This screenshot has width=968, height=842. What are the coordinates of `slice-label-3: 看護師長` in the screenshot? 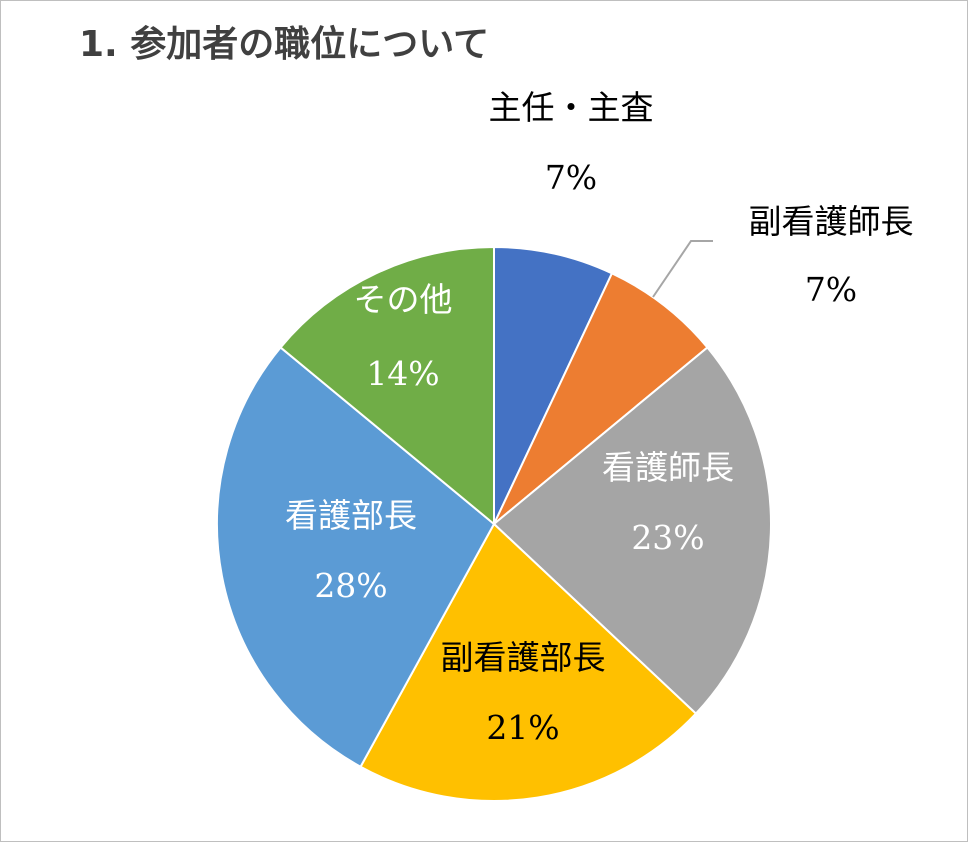 It's located at (668, 467).